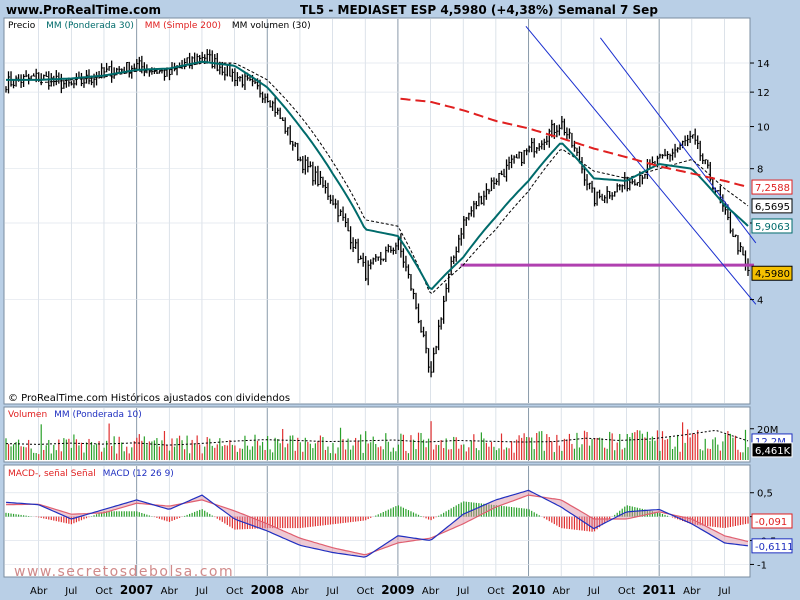 The height and width of the screenshot is (600, 800). I want to click on series-senal, so click(377, 525).